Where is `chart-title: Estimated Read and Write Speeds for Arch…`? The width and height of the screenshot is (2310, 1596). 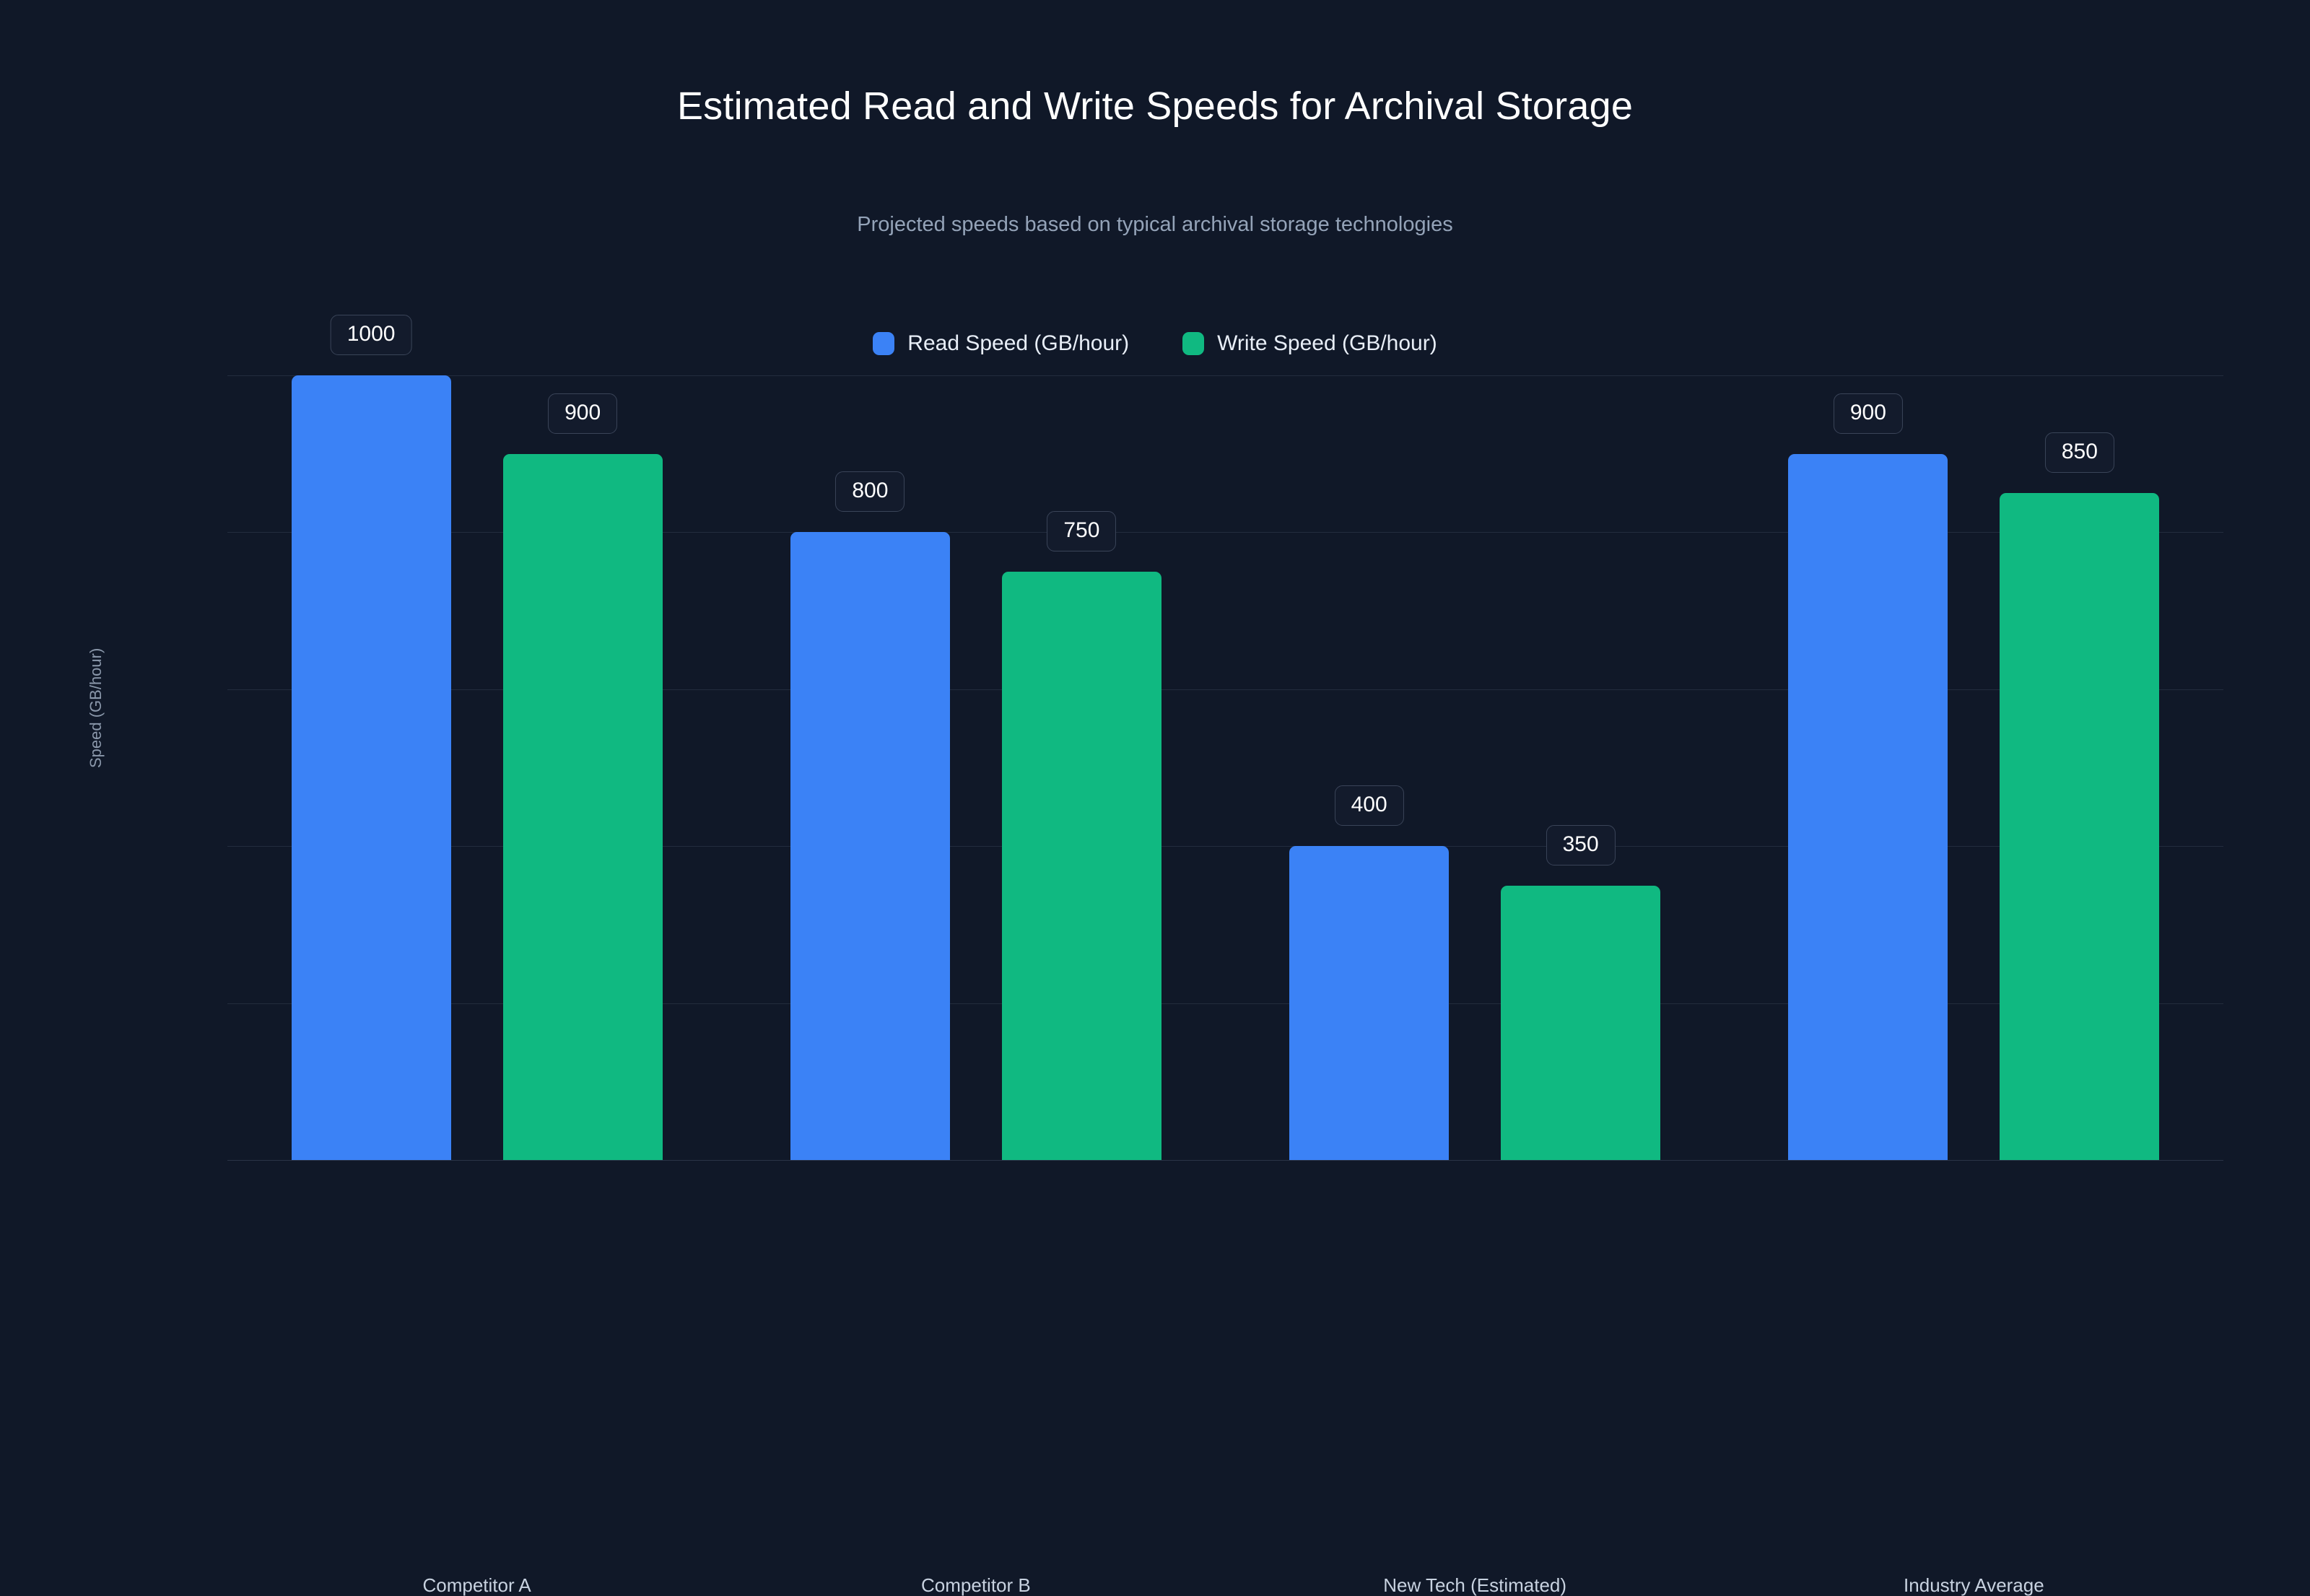 chart-title: Estimated Read and Write Speeds for Arch… is located at coordinates (1155, 106).